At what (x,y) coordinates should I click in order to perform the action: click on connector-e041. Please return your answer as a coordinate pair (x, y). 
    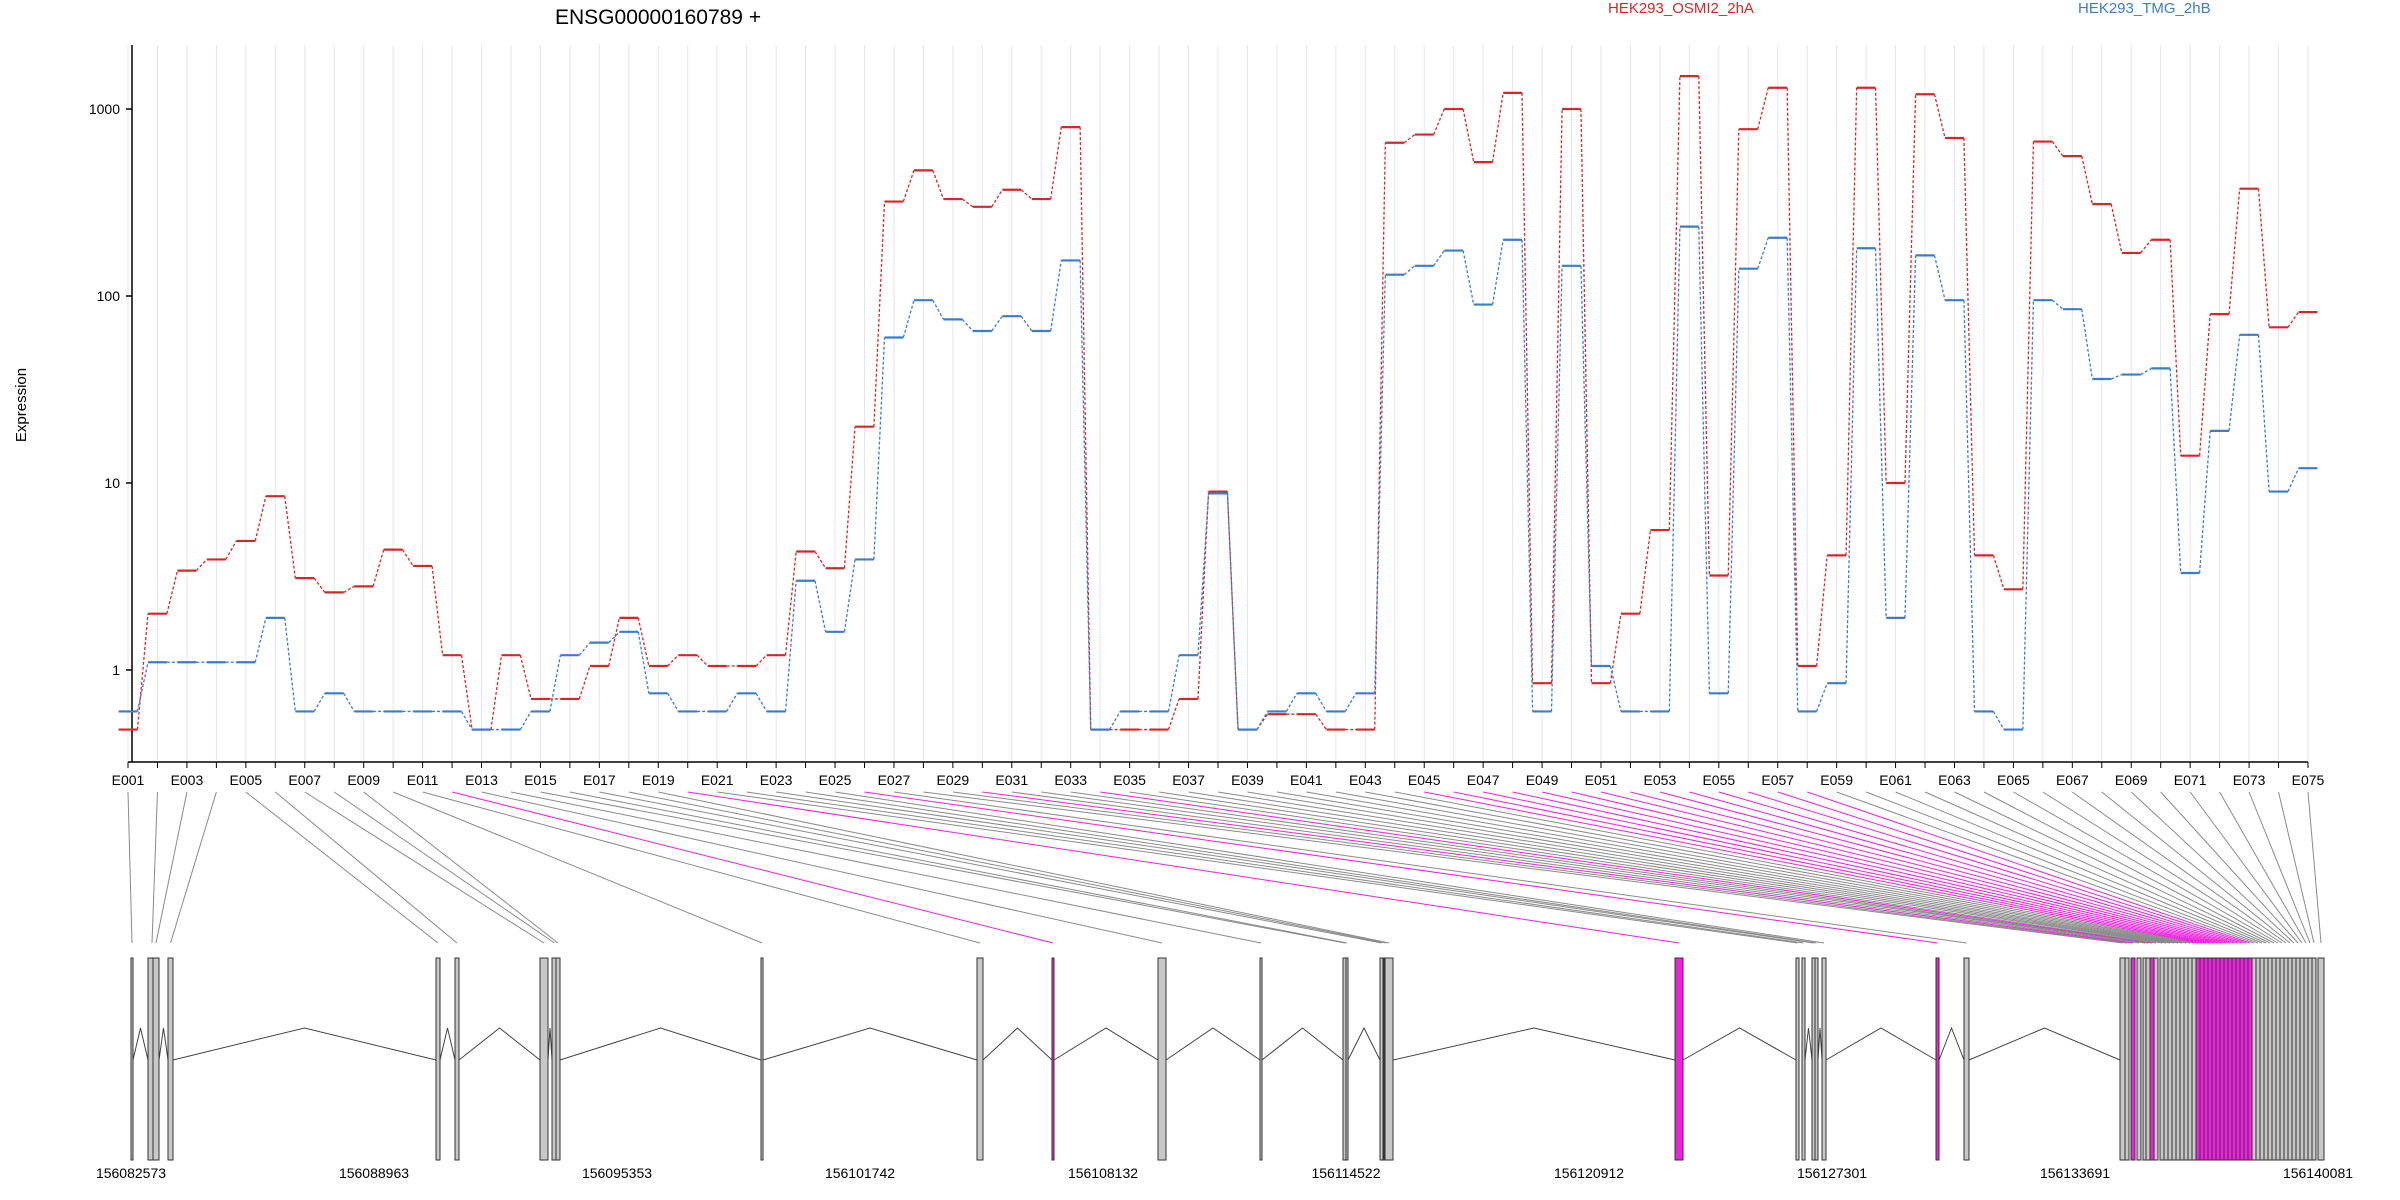
    Looking at the image, I should click on (1744, 867).